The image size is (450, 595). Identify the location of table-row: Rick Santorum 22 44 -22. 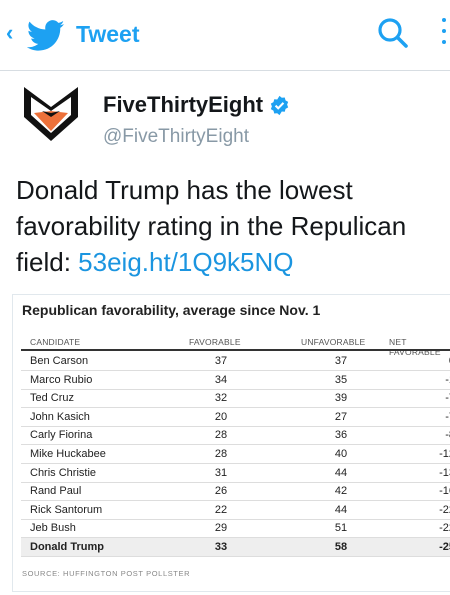
(235, 510).